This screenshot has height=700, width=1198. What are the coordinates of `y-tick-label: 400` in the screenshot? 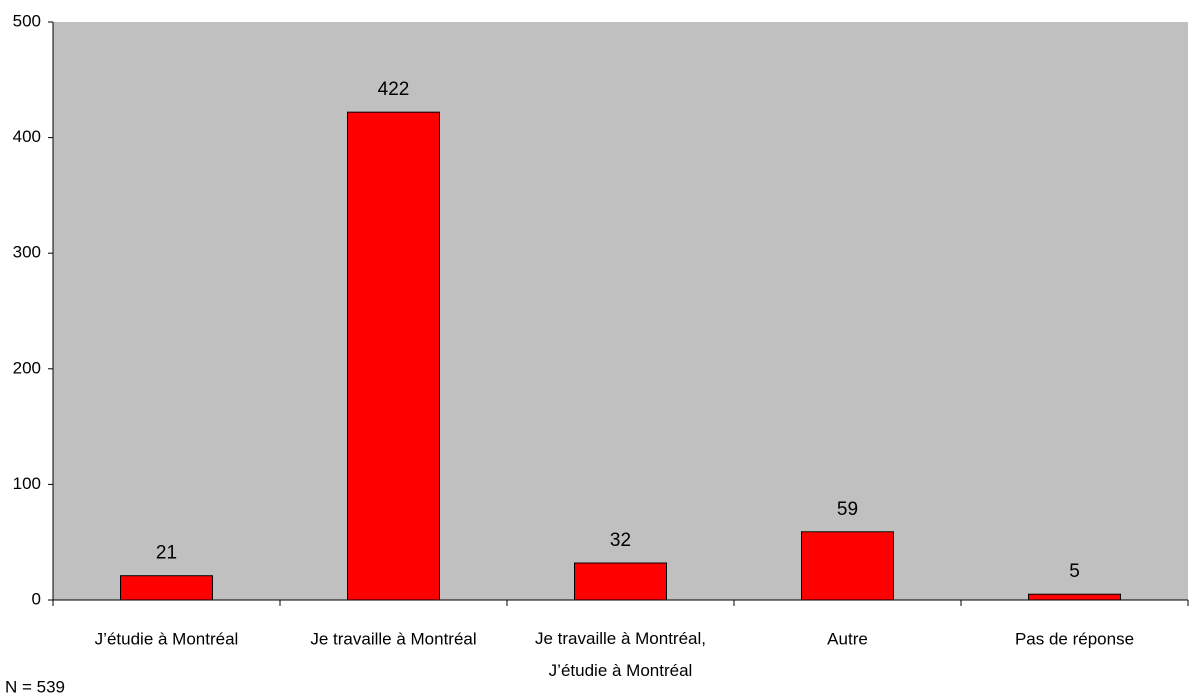 It's located at (27, 136).